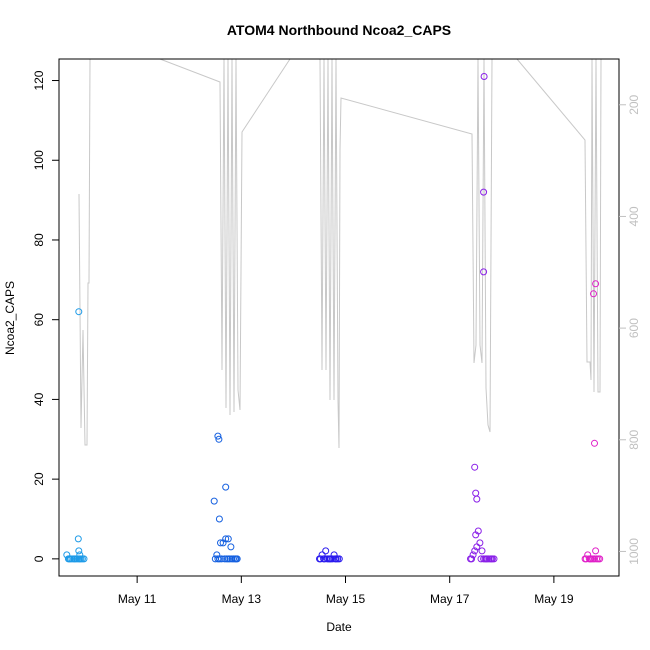 This screenshot has height=650, width=650. I want to click on y2-tick-label: 600, so click(634, 328).